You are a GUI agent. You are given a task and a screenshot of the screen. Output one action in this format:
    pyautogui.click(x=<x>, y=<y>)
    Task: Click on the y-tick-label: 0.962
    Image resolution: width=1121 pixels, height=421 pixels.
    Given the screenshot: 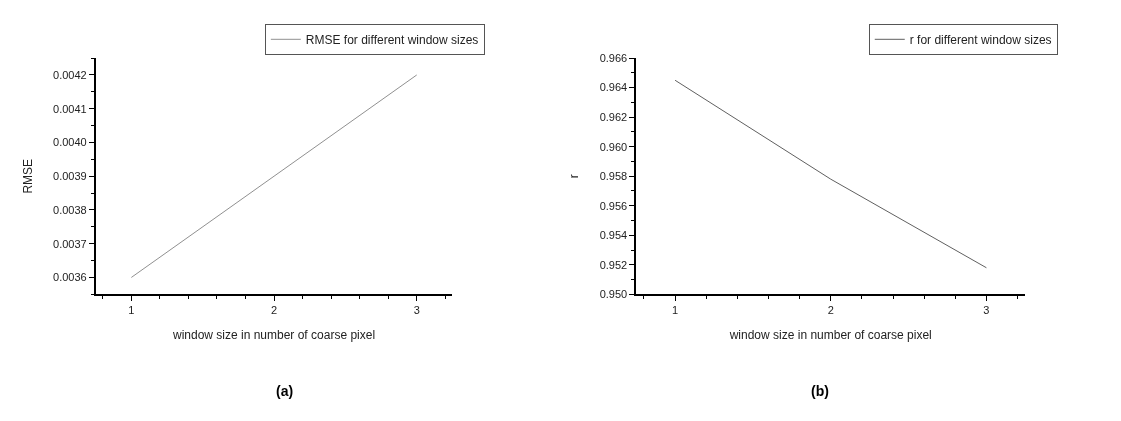 What is the action you would take?
    pyautogui.click(x=613, y=117)
    